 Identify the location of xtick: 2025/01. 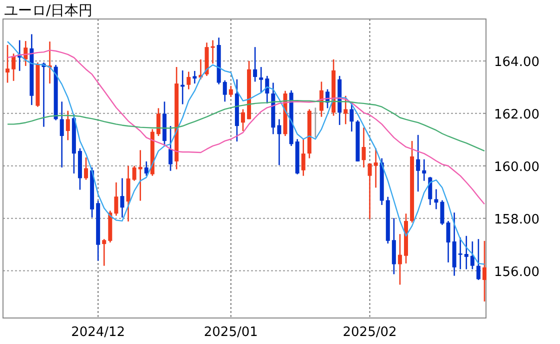
(231, 332).